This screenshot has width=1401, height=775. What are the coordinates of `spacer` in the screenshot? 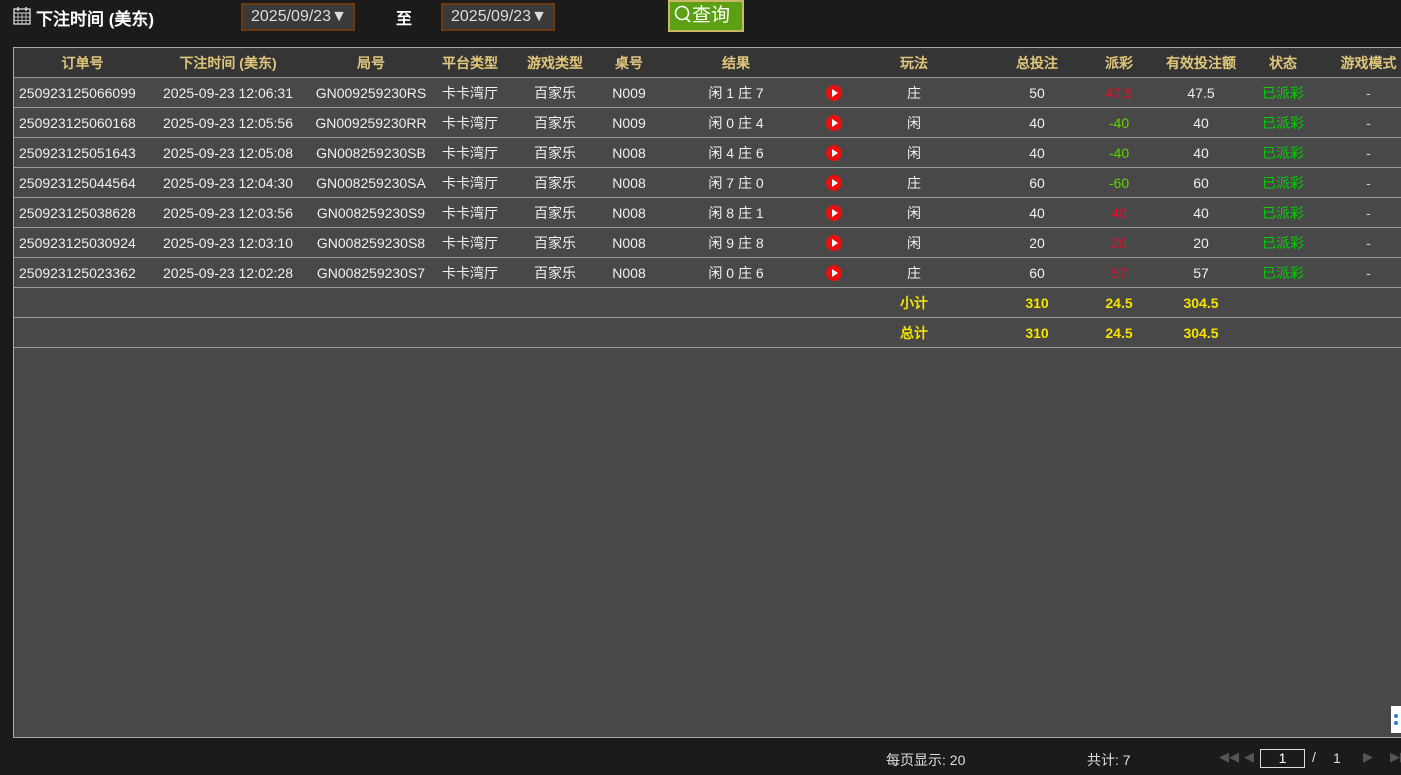 It's located at (1329, 332).